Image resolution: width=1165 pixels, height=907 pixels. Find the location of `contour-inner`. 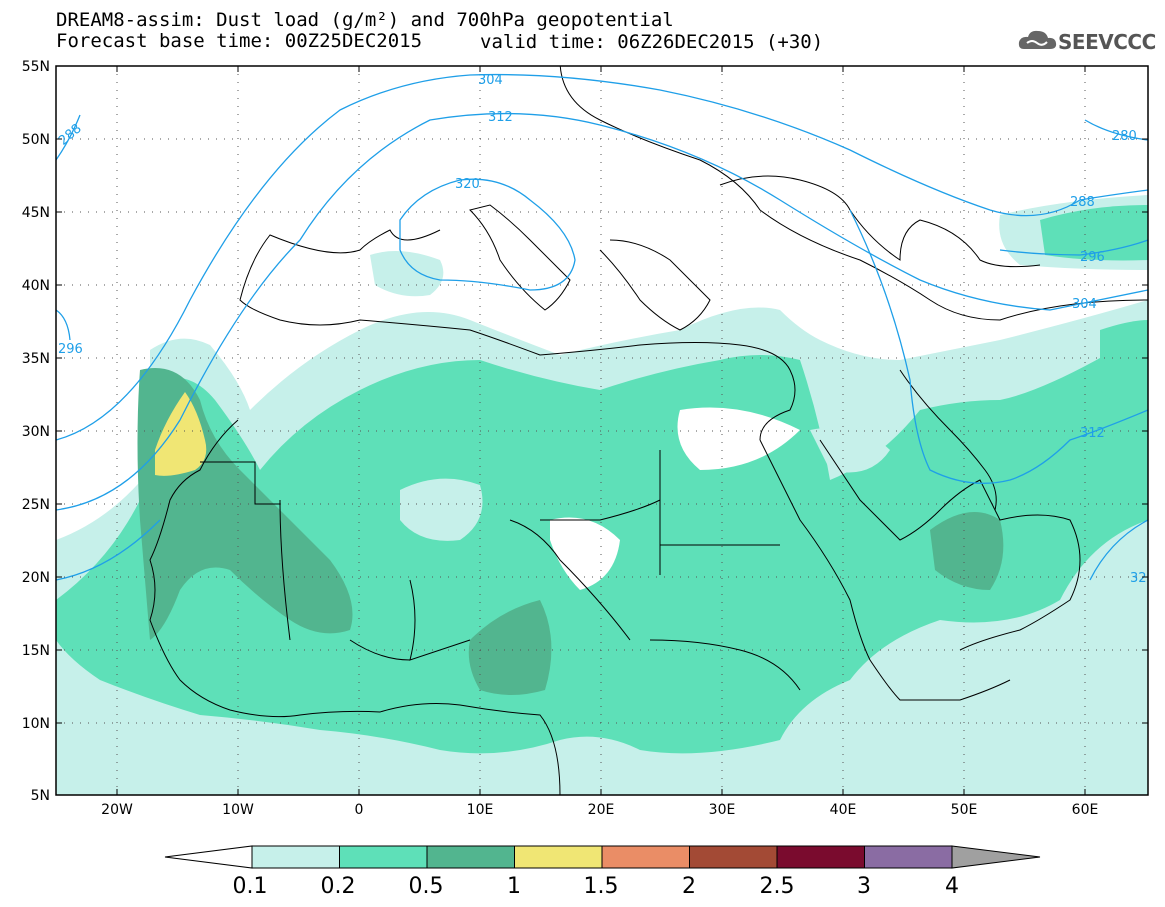

contour-inner is located at coordinates (108, 550).